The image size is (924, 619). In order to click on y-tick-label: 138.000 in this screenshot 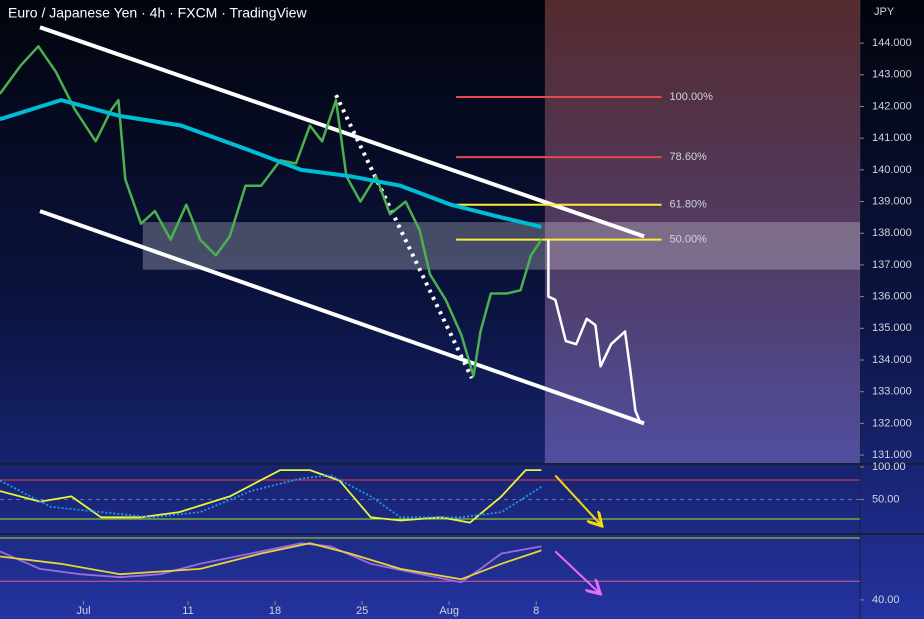, I will do `click(892, 233)`.